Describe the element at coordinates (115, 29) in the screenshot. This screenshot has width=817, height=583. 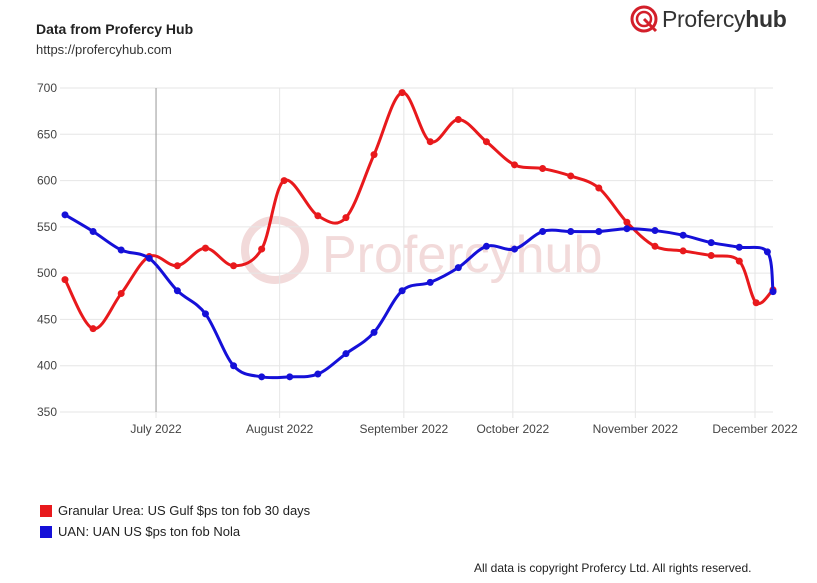
I see `chart-title: Data from Profercy Hub` at that location.